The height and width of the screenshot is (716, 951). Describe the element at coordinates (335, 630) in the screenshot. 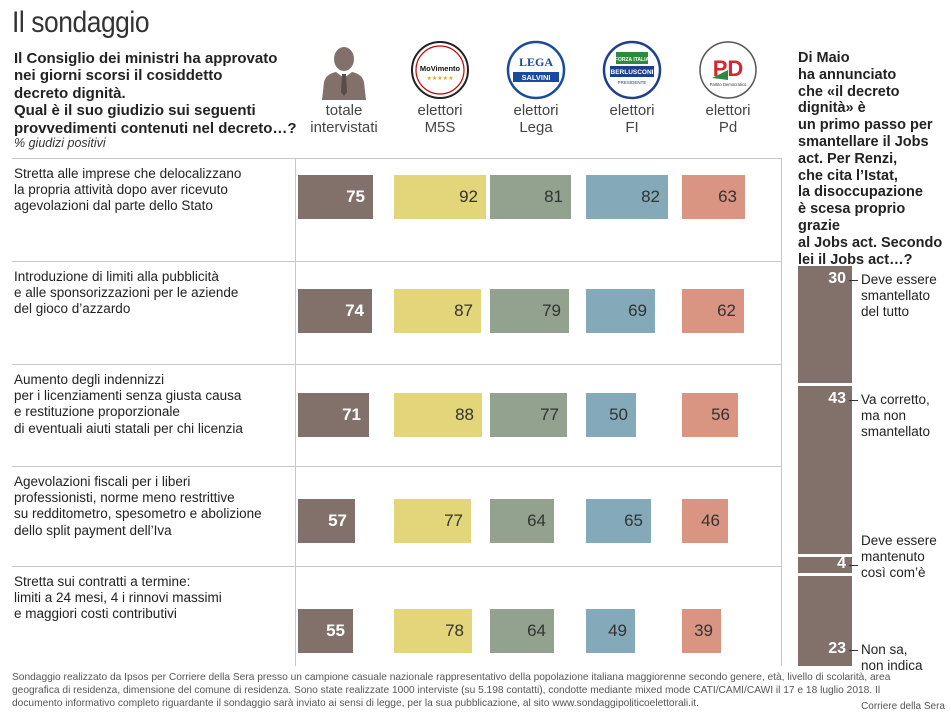

I see `bar-value-totale: 55` at that location.